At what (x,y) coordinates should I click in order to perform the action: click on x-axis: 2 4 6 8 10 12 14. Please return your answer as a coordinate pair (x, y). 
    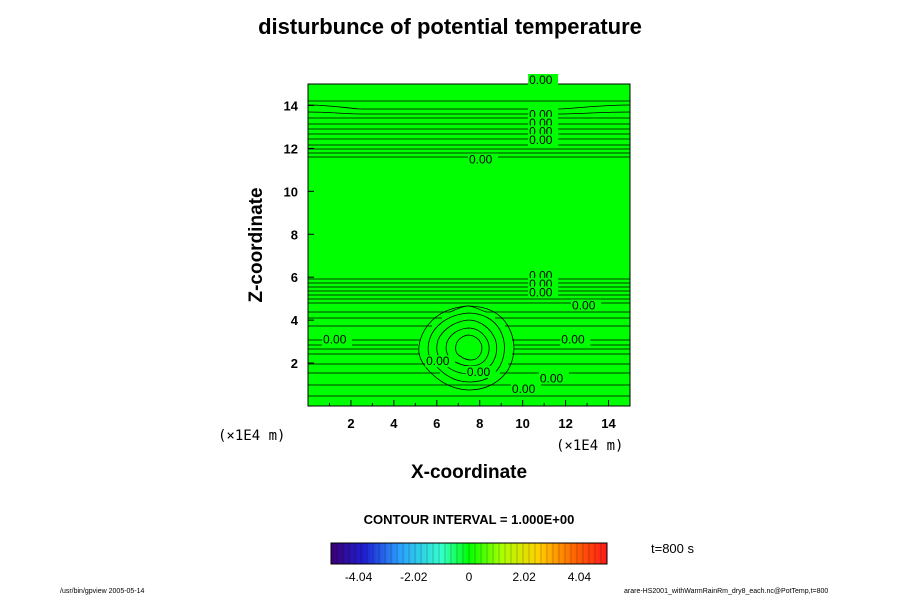
    Looking at the image, I should click on (472, 415).